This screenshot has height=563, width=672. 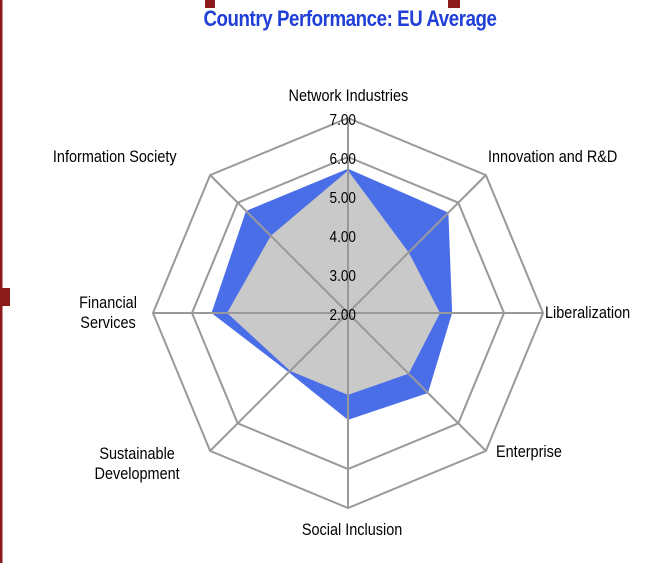 What do you see at coordinates (343, 159) in the screenshot?
I see `tick-label: 6.00` at bounding box center [343, 159].